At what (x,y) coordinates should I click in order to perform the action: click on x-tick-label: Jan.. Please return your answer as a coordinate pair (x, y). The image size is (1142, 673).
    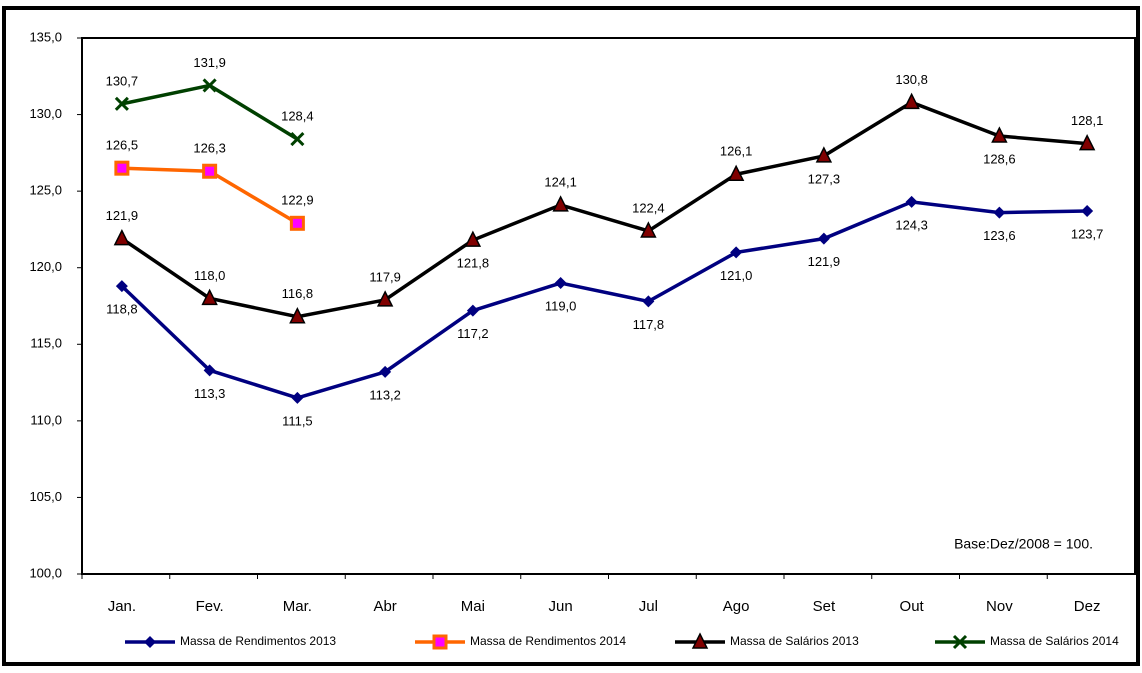
    Looking at the image, I should click on (122, 606).